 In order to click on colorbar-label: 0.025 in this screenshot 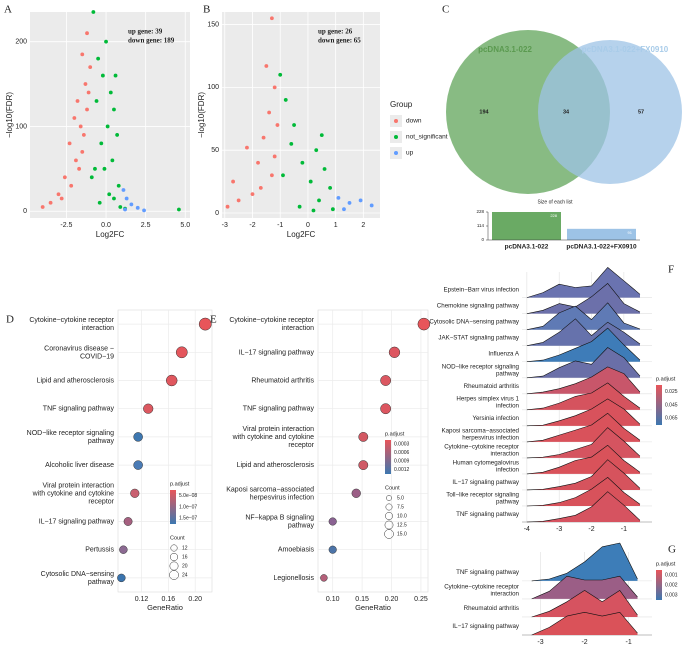, I will do `click(671, 392)`.